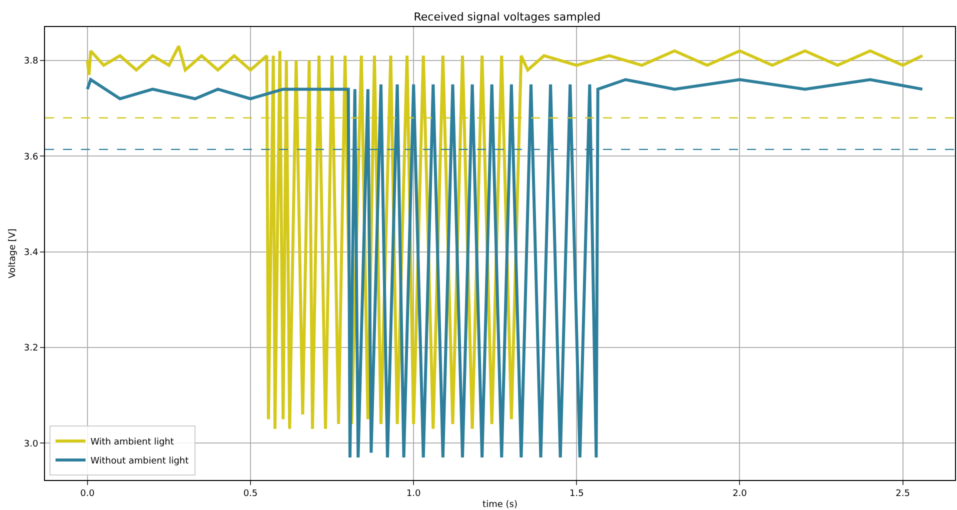  What do you see at coordinates (740, 493) in the screenshot?
I see `x-tick-label: 2.0` at bounding box center [740, 493].